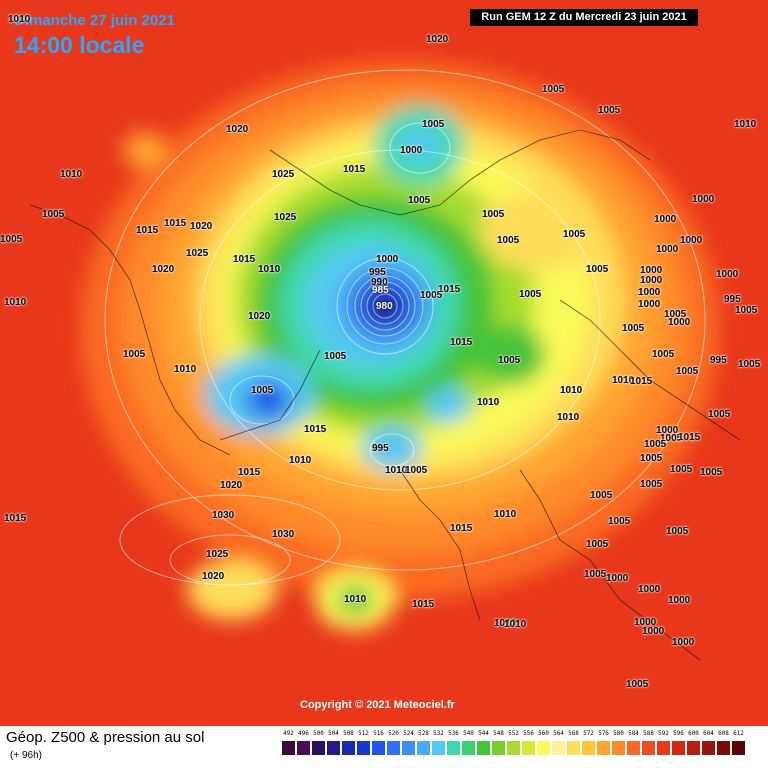  I want to click on legend-label: 516, so click(378, 733).